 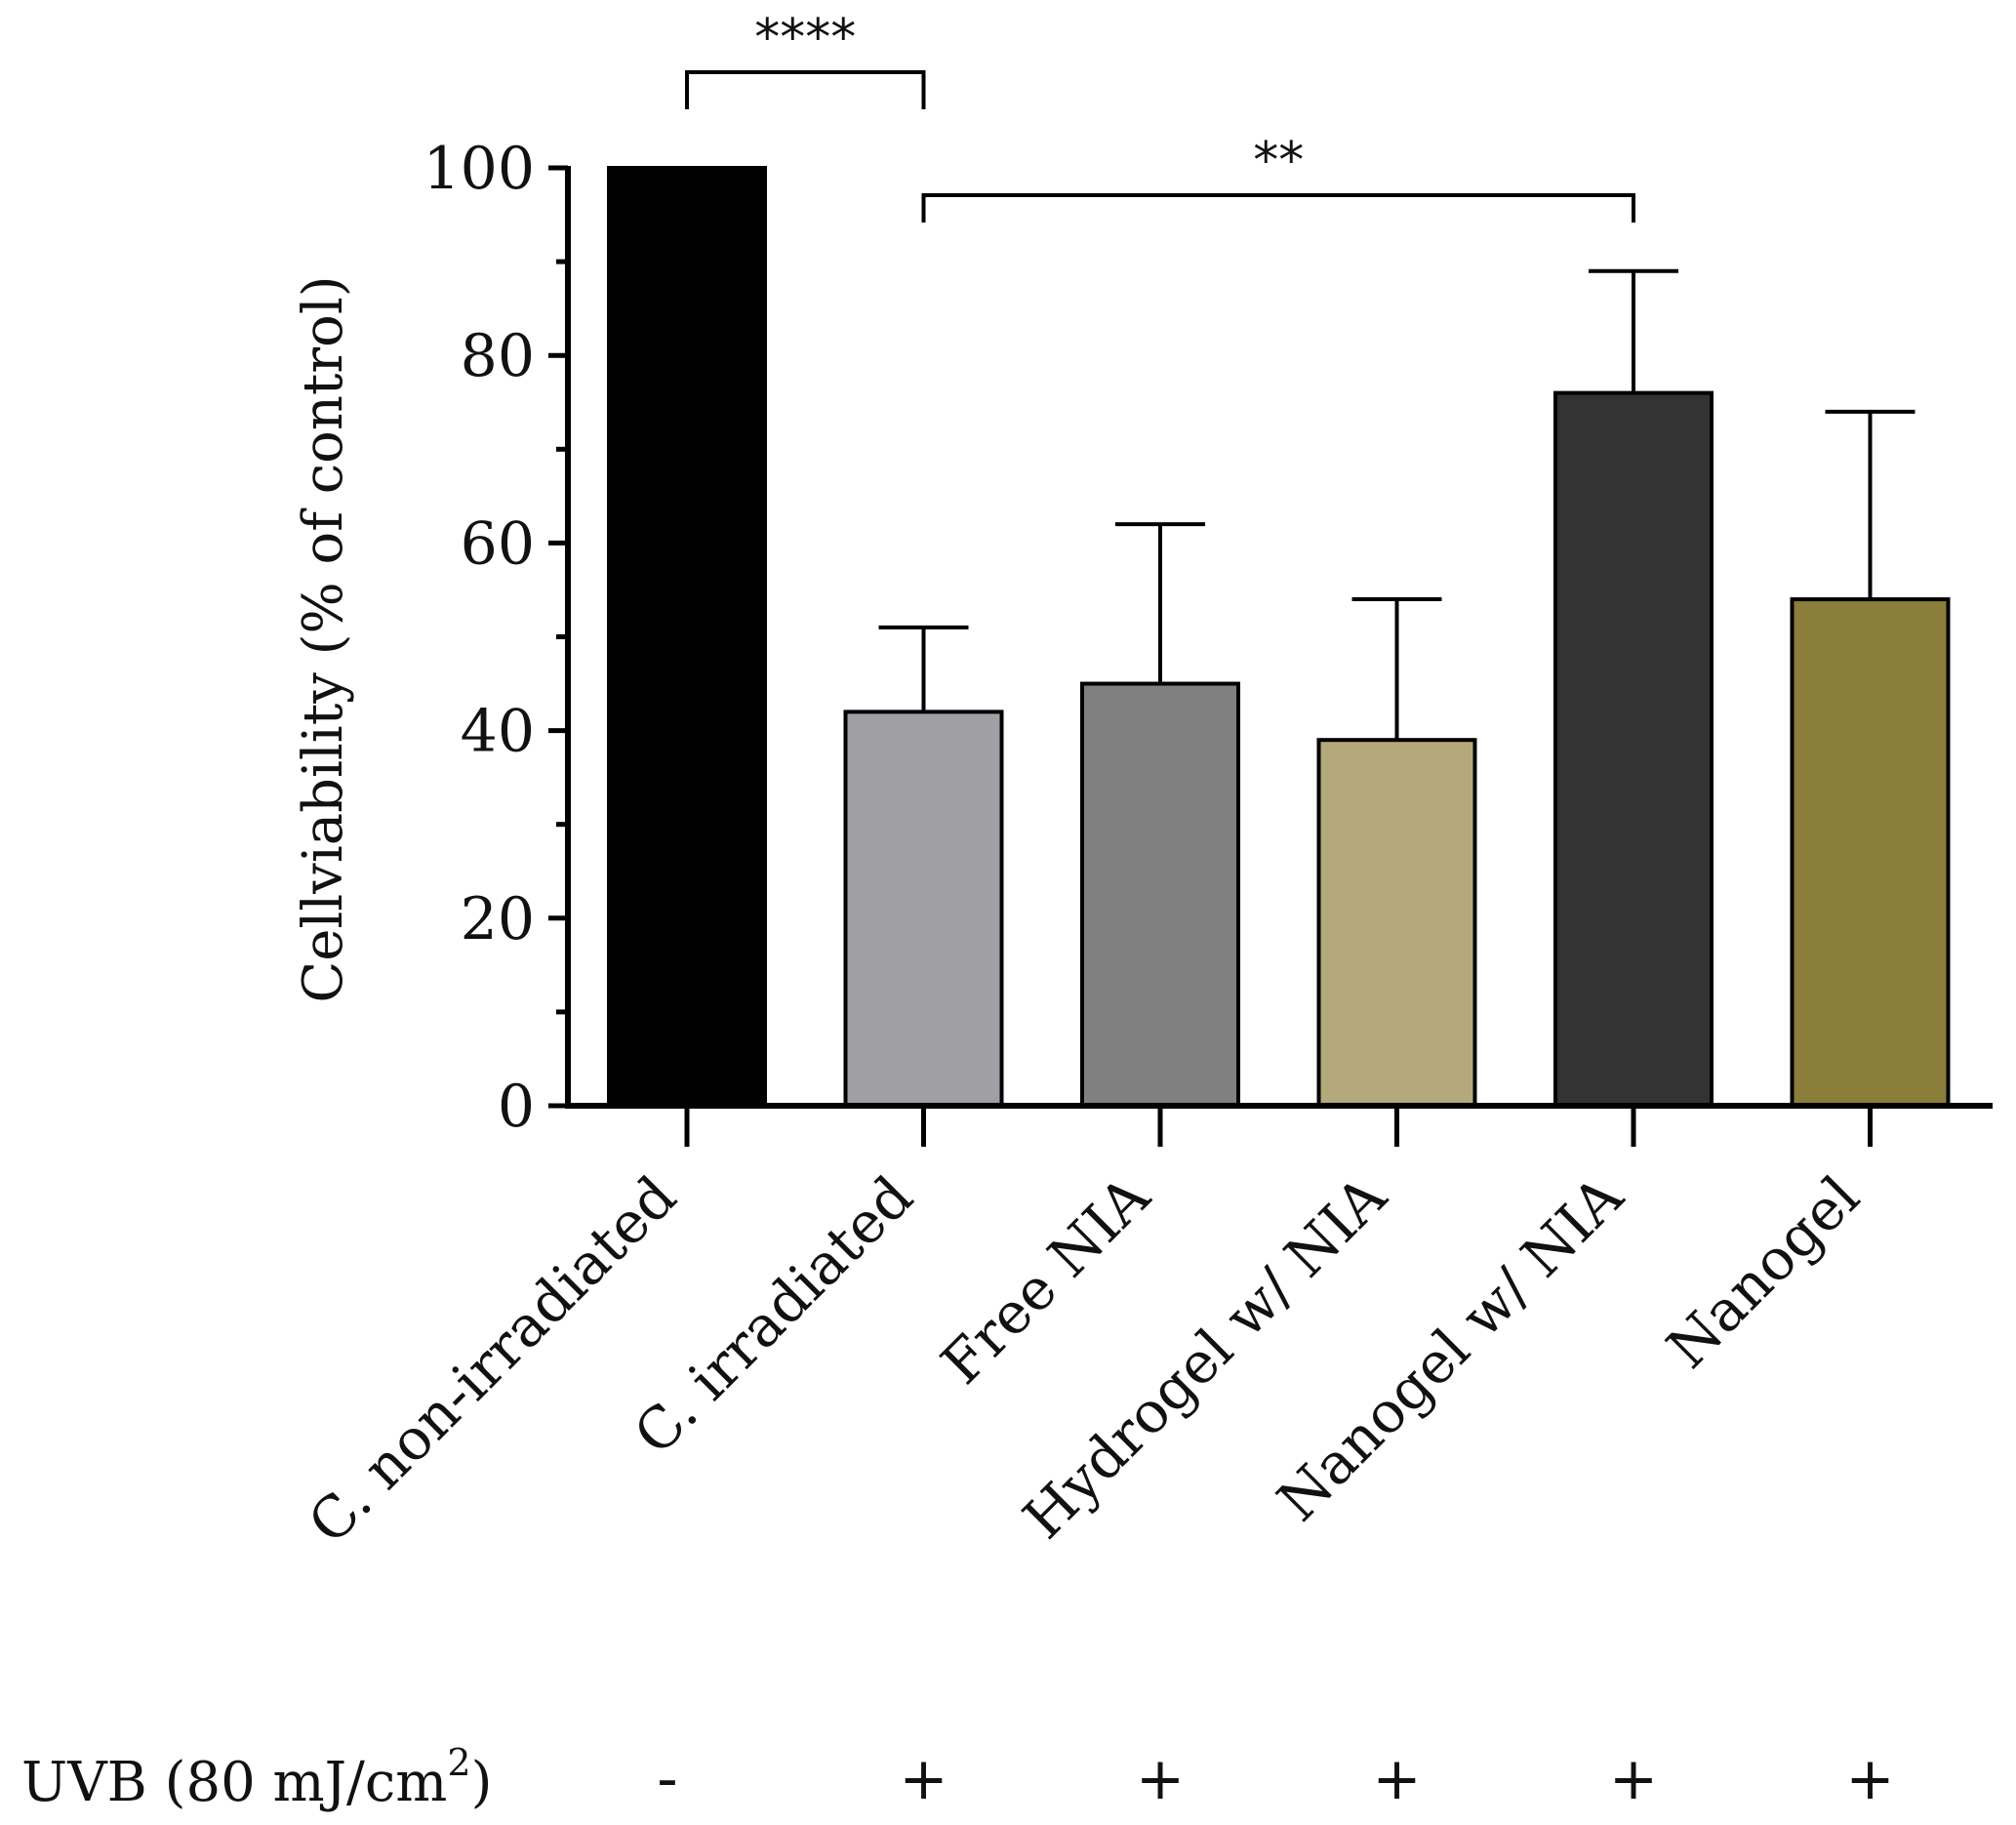 I want to click on y-tick-label: 100, so click(x=479, y=169).